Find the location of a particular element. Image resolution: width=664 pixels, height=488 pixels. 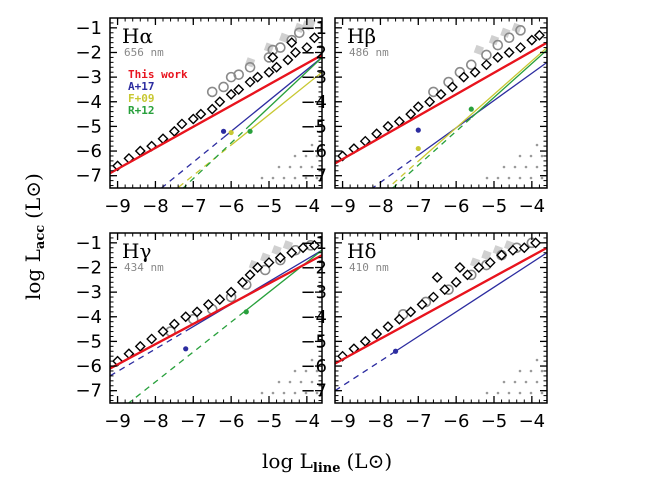

x-tick-label: −6 is located at coordinates (456, 421).